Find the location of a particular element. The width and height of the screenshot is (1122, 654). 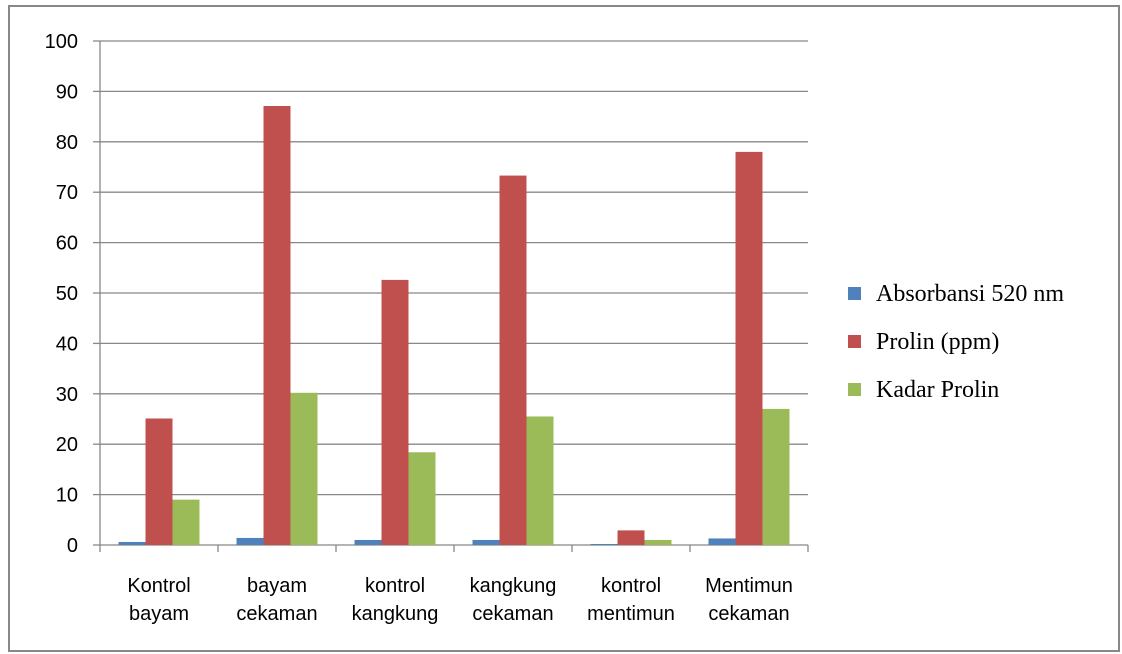

y-tick-label: 30 is located at coordinates (67, 395).